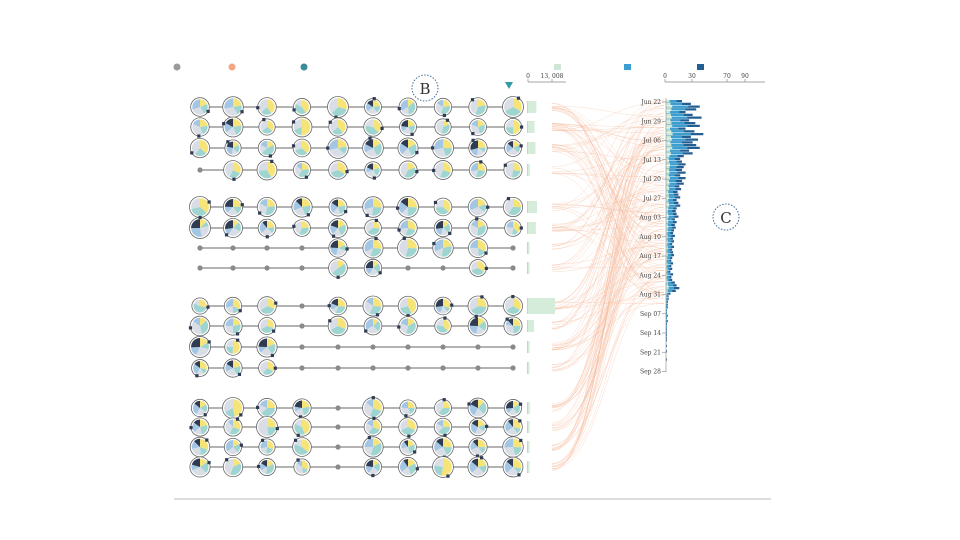  I want to click on mid-bar-column, so click(541, 287).